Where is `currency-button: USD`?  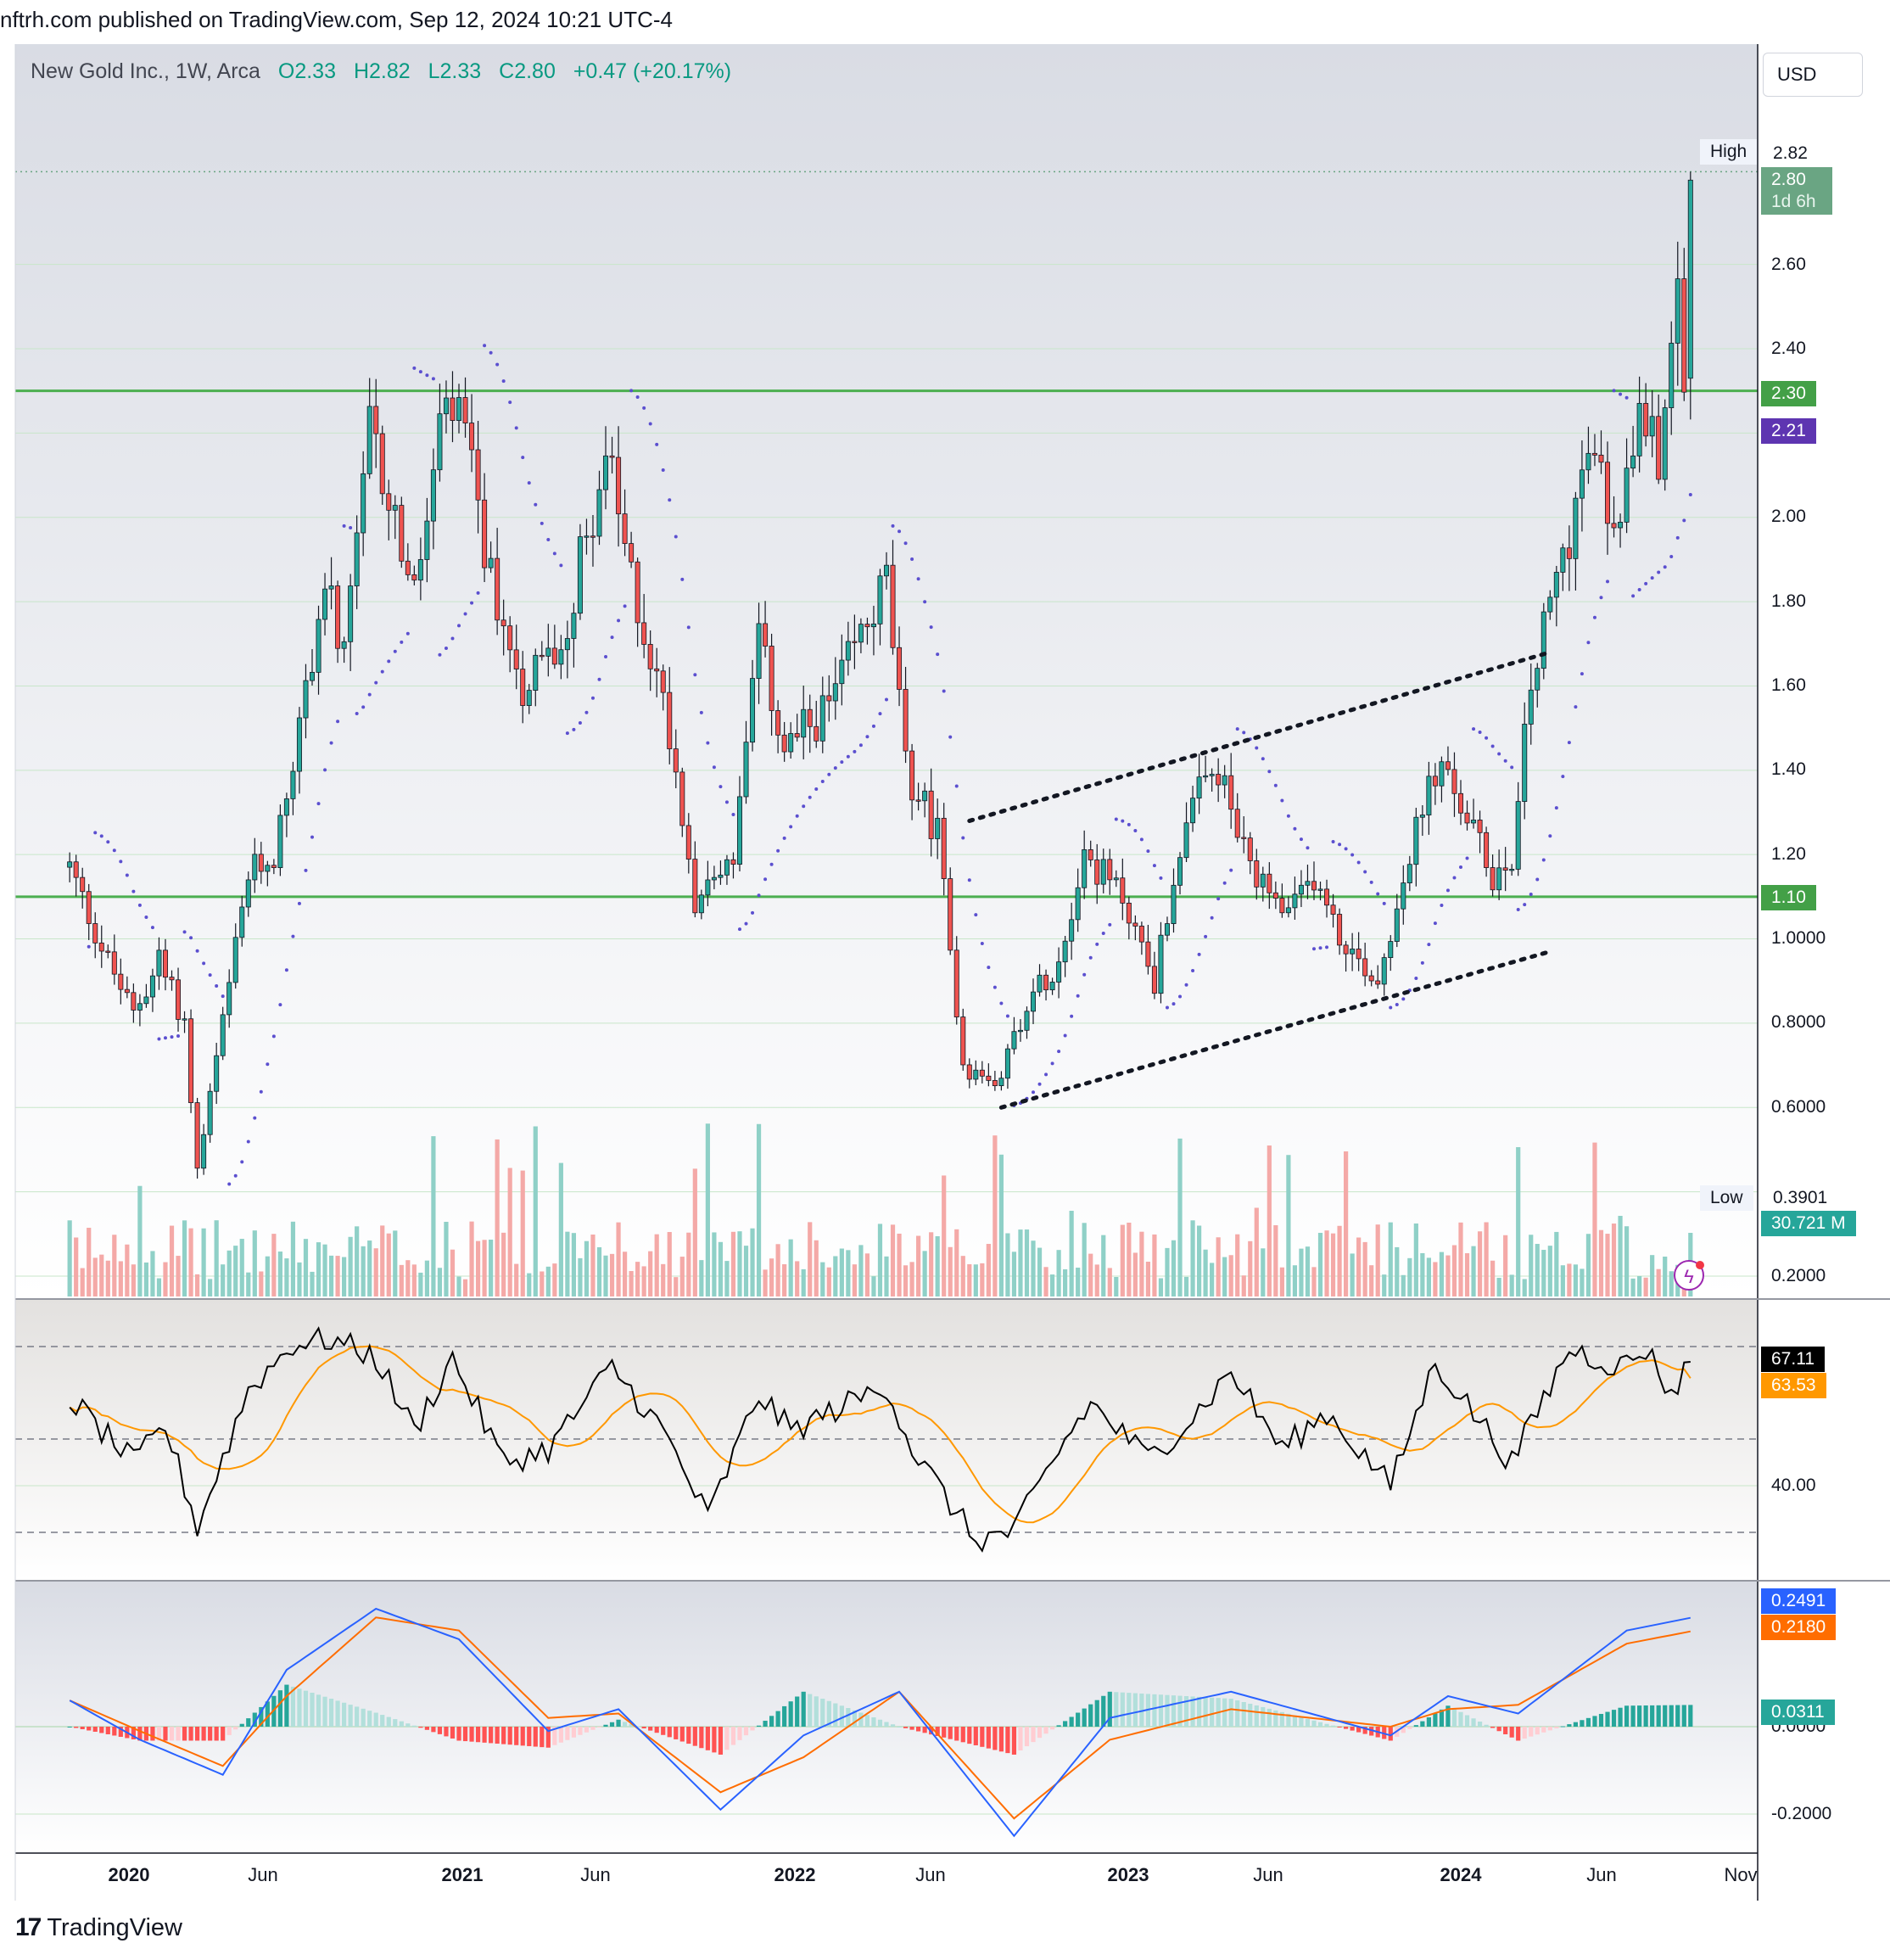
currency-button: USD is located at coordinates (1813, 75).